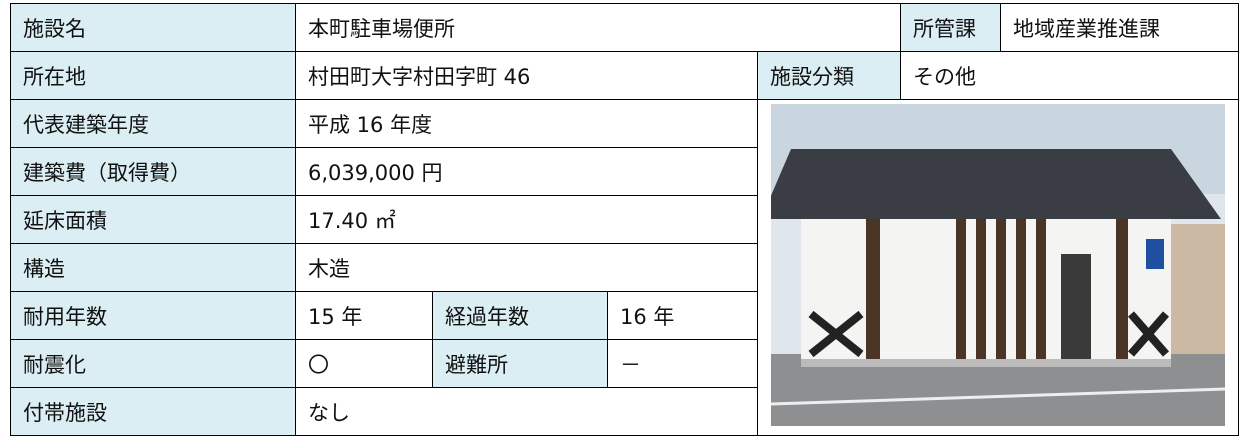  I want to click on label-cell: 耐用年数, so click(153, 315).